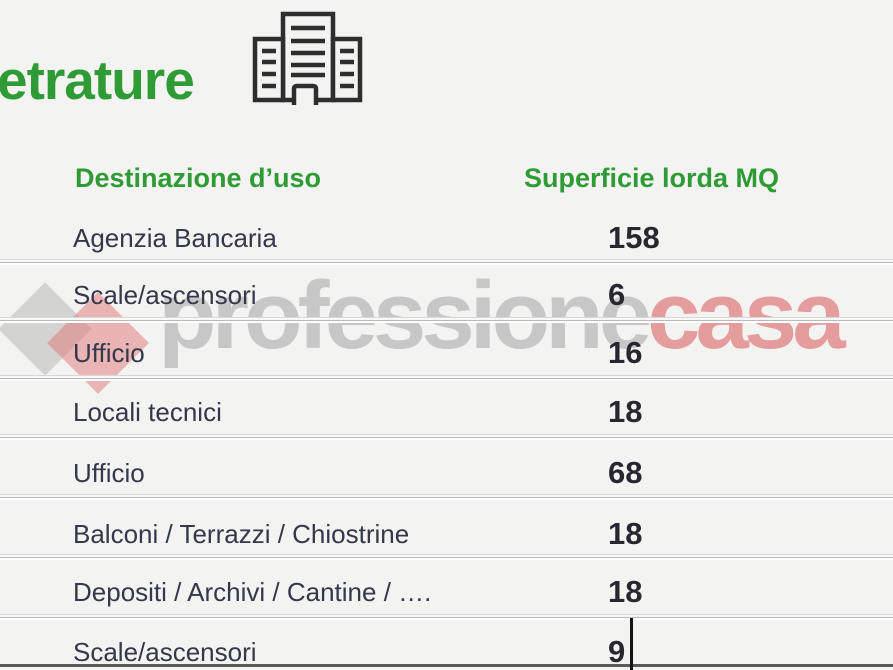  I want to click on column-header-destinazione: Destinazione d’uso, so click(198, 178).